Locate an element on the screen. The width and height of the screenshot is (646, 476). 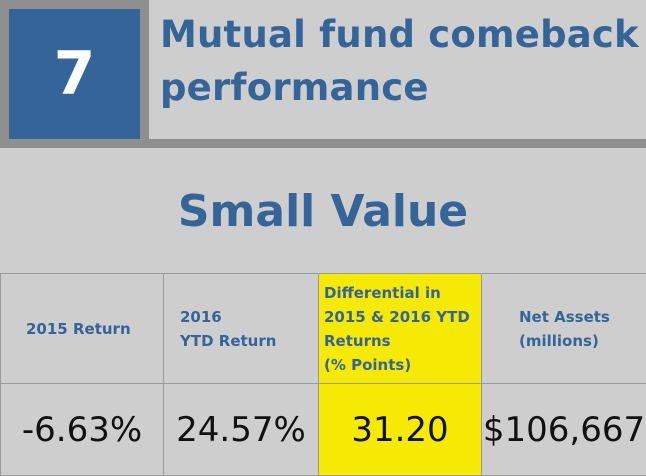
value-2016-ytd-return: 24.57% is located at coordinates (241, 430).